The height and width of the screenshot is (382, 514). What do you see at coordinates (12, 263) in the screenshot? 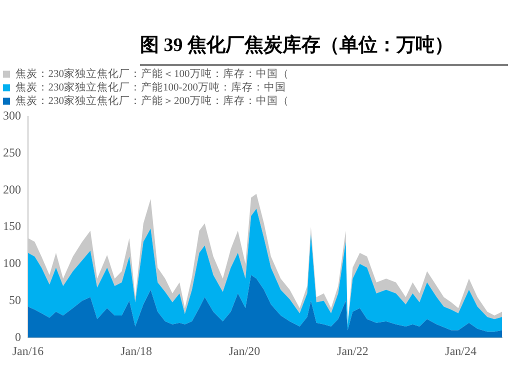
I see `y-tick-label: 100` at bounding box center [12, 263].